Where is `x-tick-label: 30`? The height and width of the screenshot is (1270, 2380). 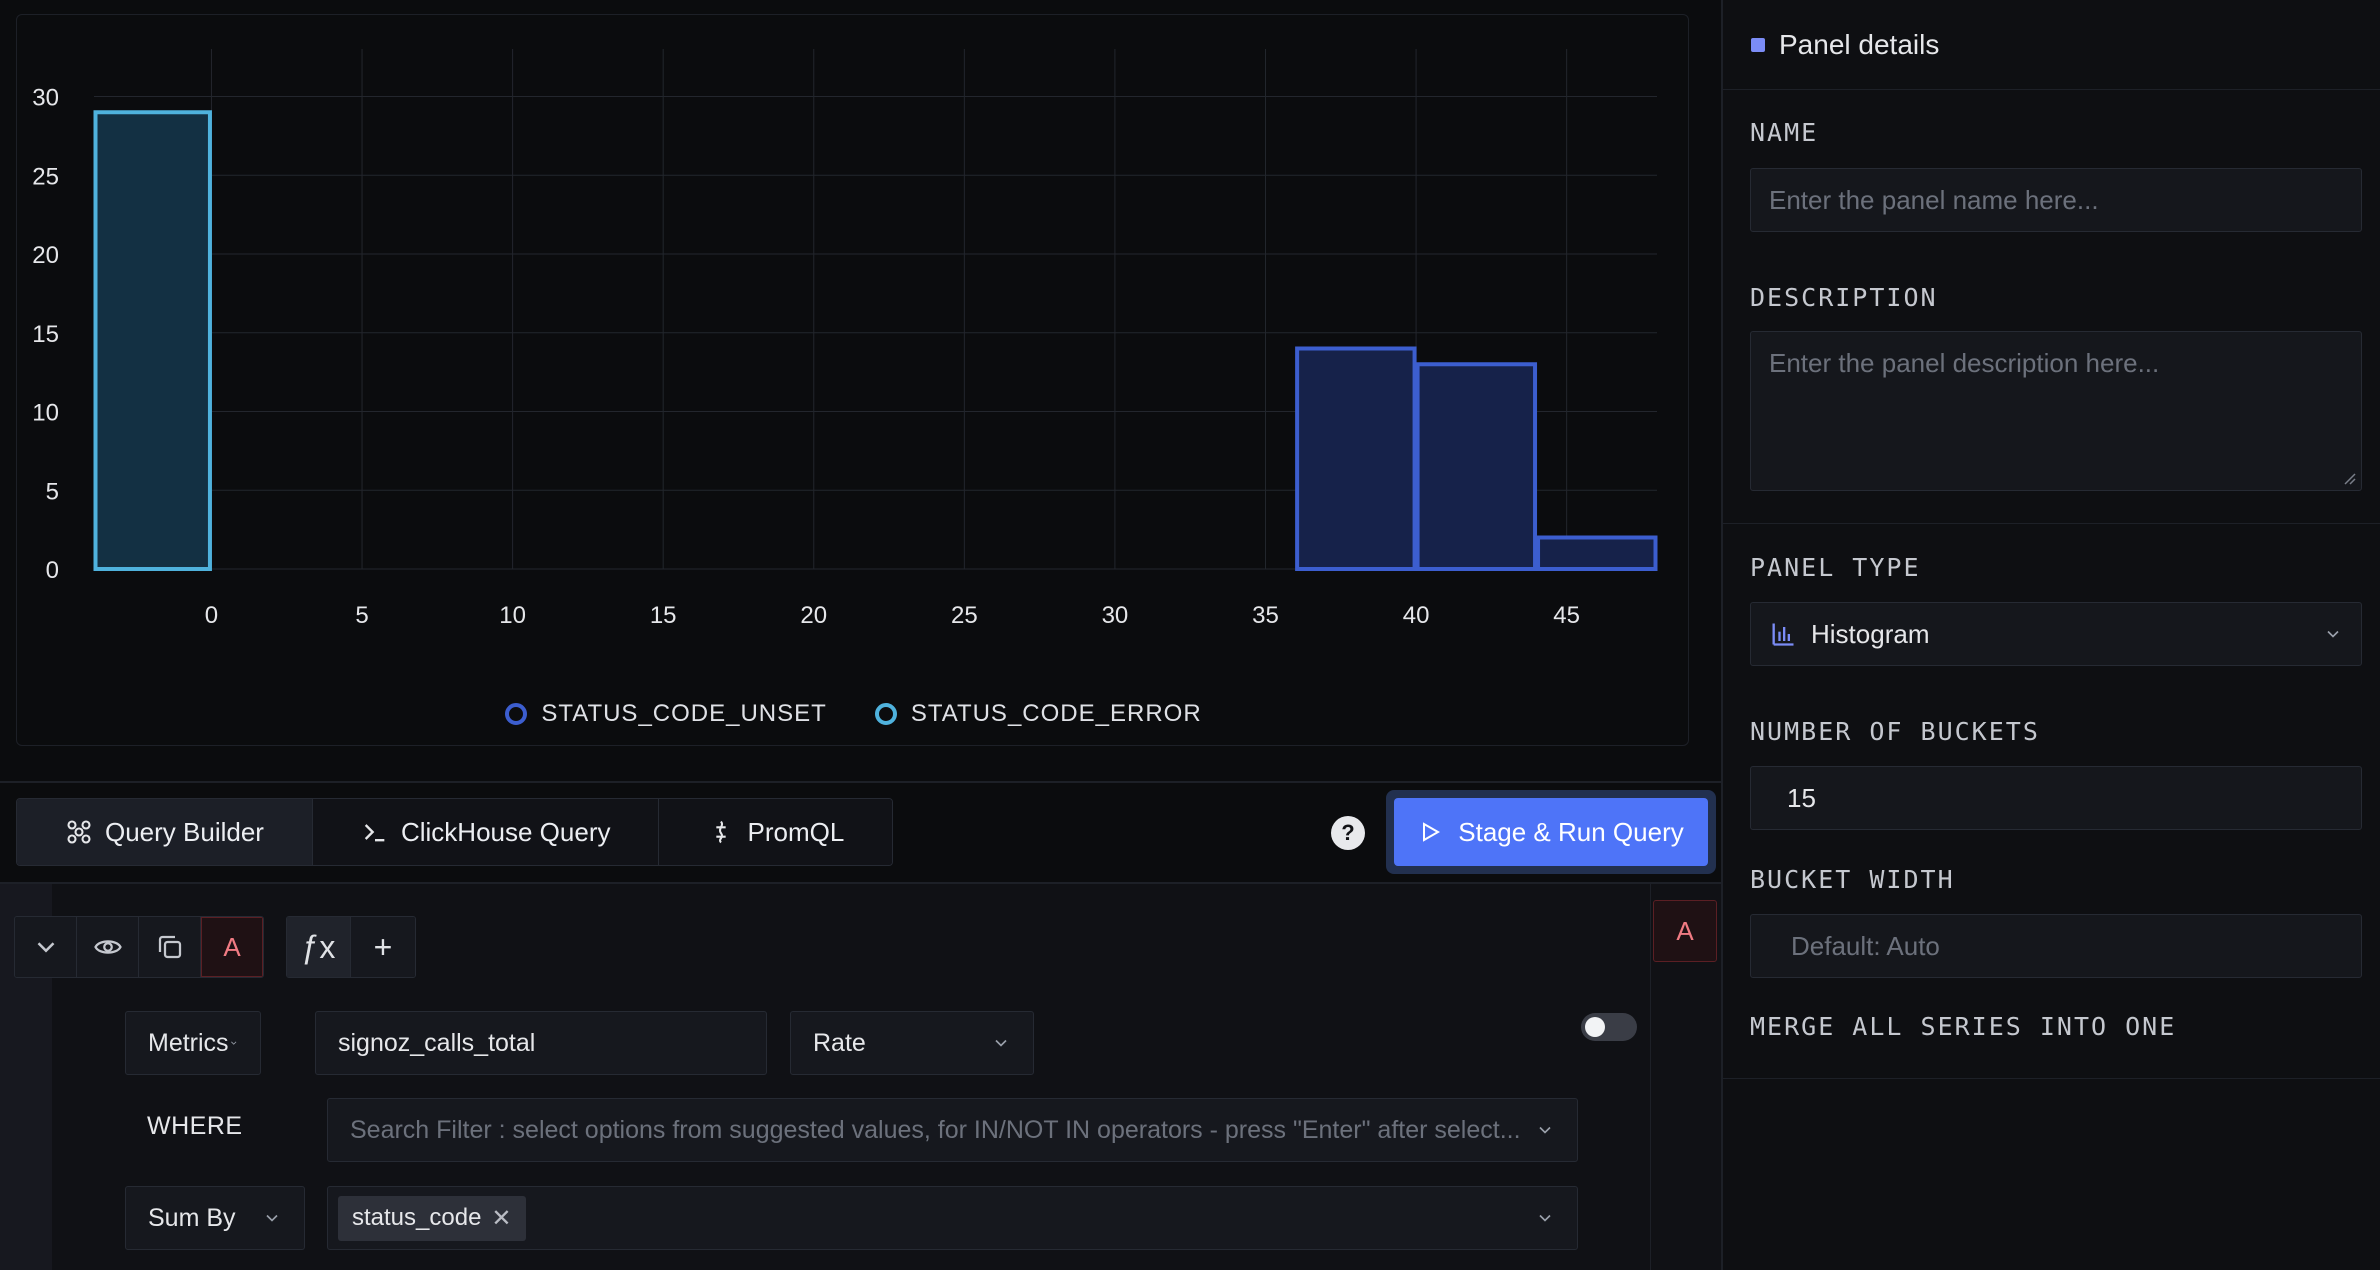 x-tick-label: 30 is located at coordinates (1115, 615).